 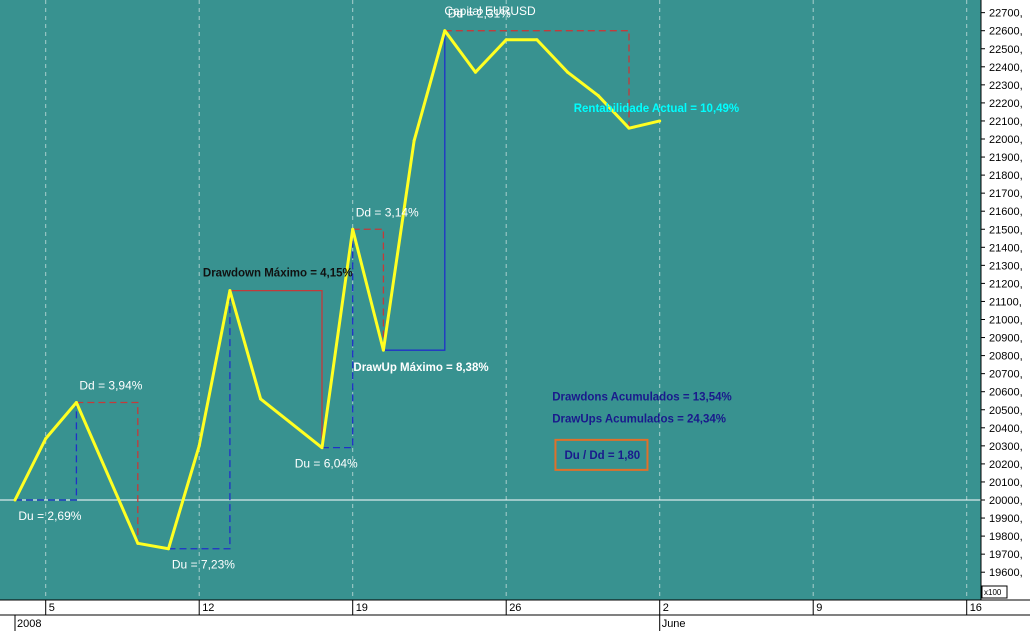 I want to click on y-tick-label: 21200,, so click(x=1006, y=284).